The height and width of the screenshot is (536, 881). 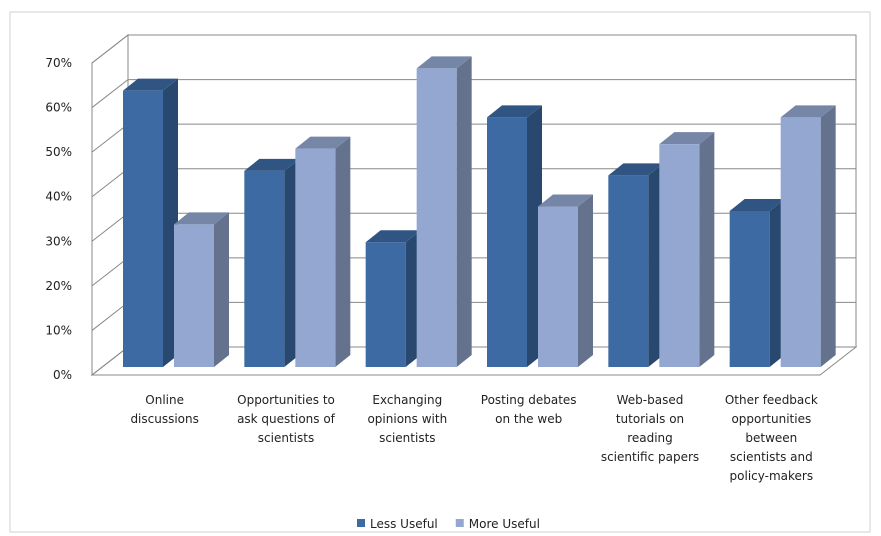 I want to click on y-tick-label: 20%, so click(x=58, y=286).